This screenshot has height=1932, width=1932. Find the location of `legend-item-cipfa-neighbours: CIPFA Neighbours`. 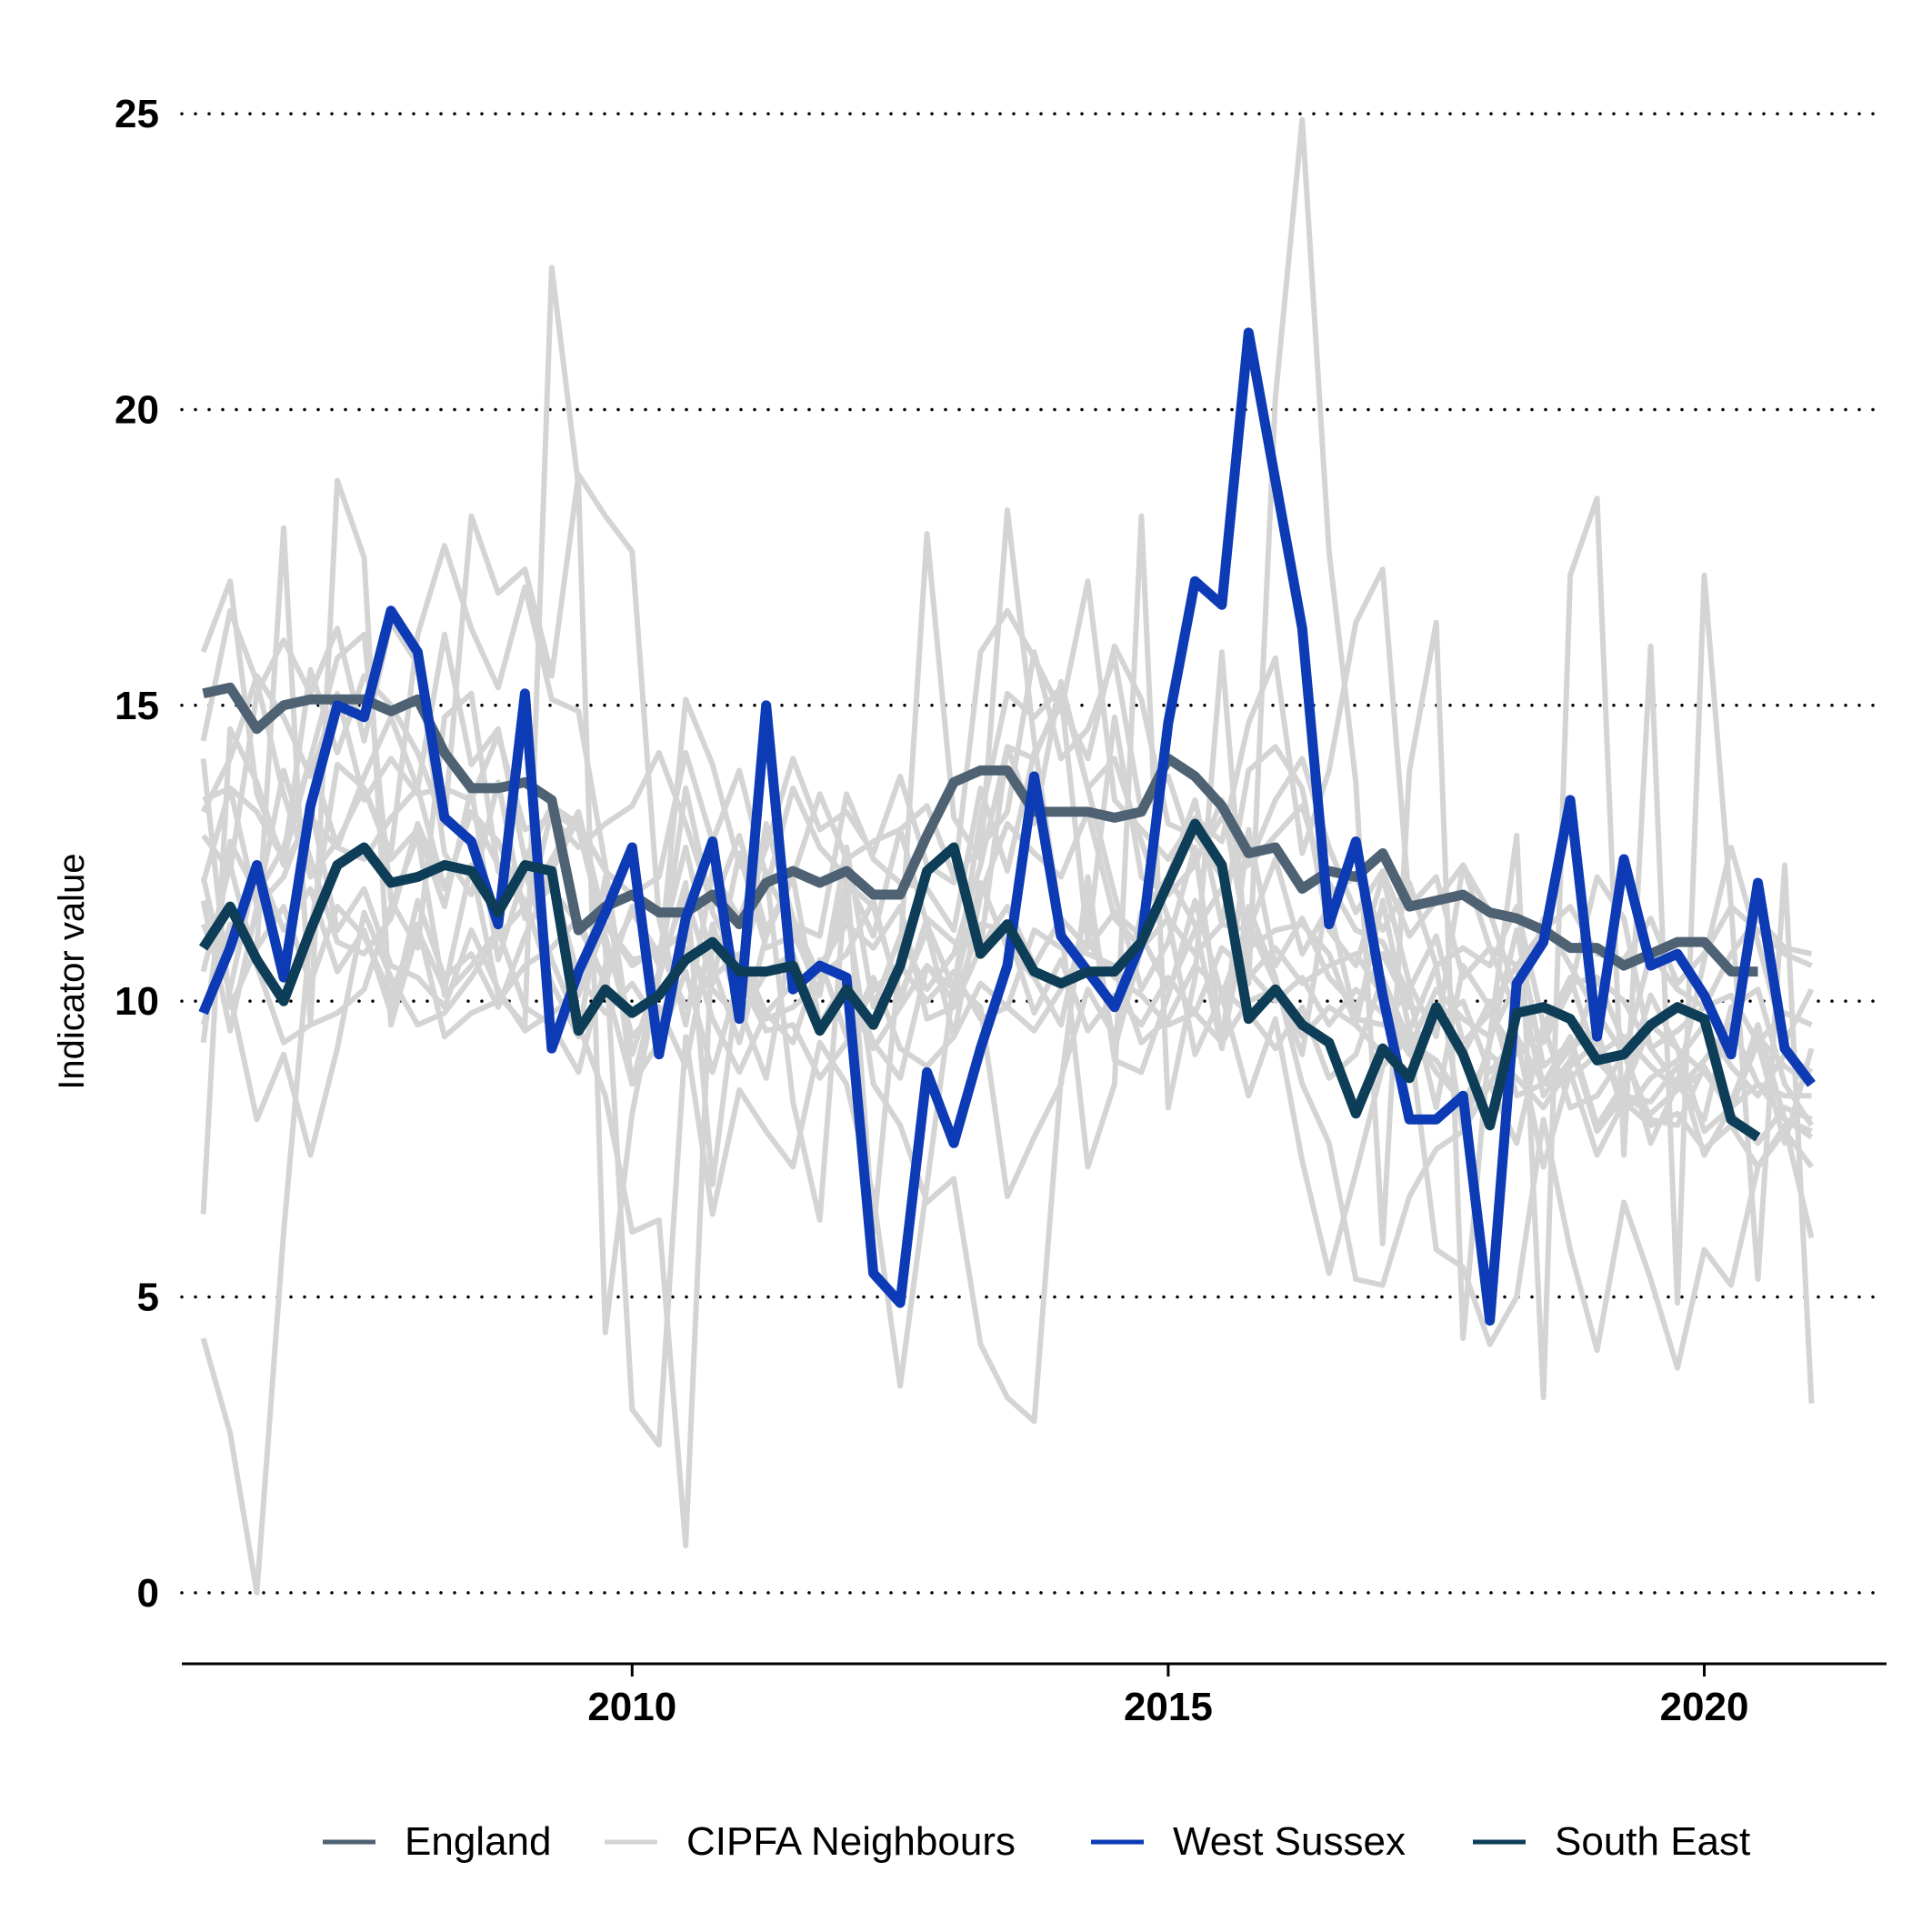

legend-item-cipfa-neighbours: CIPFA Neighbours is located at coordinates (810, 1841).